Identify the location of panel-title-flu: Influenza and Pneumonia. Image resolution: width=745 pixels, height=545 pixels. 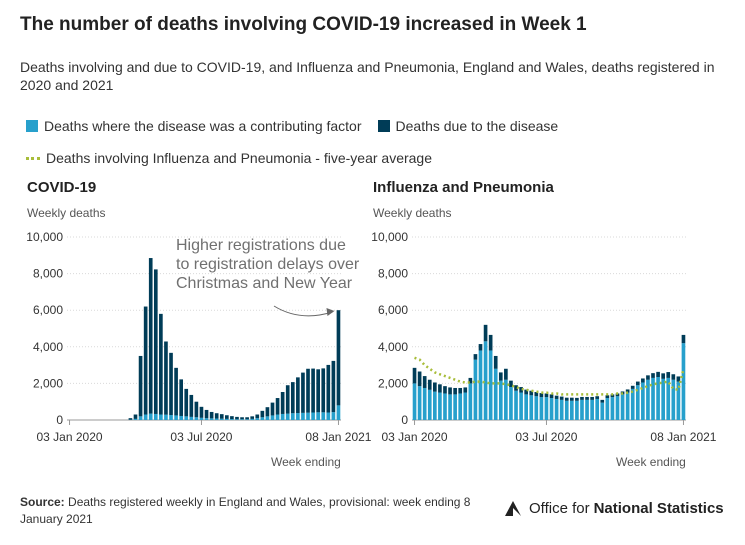
(463, 187).